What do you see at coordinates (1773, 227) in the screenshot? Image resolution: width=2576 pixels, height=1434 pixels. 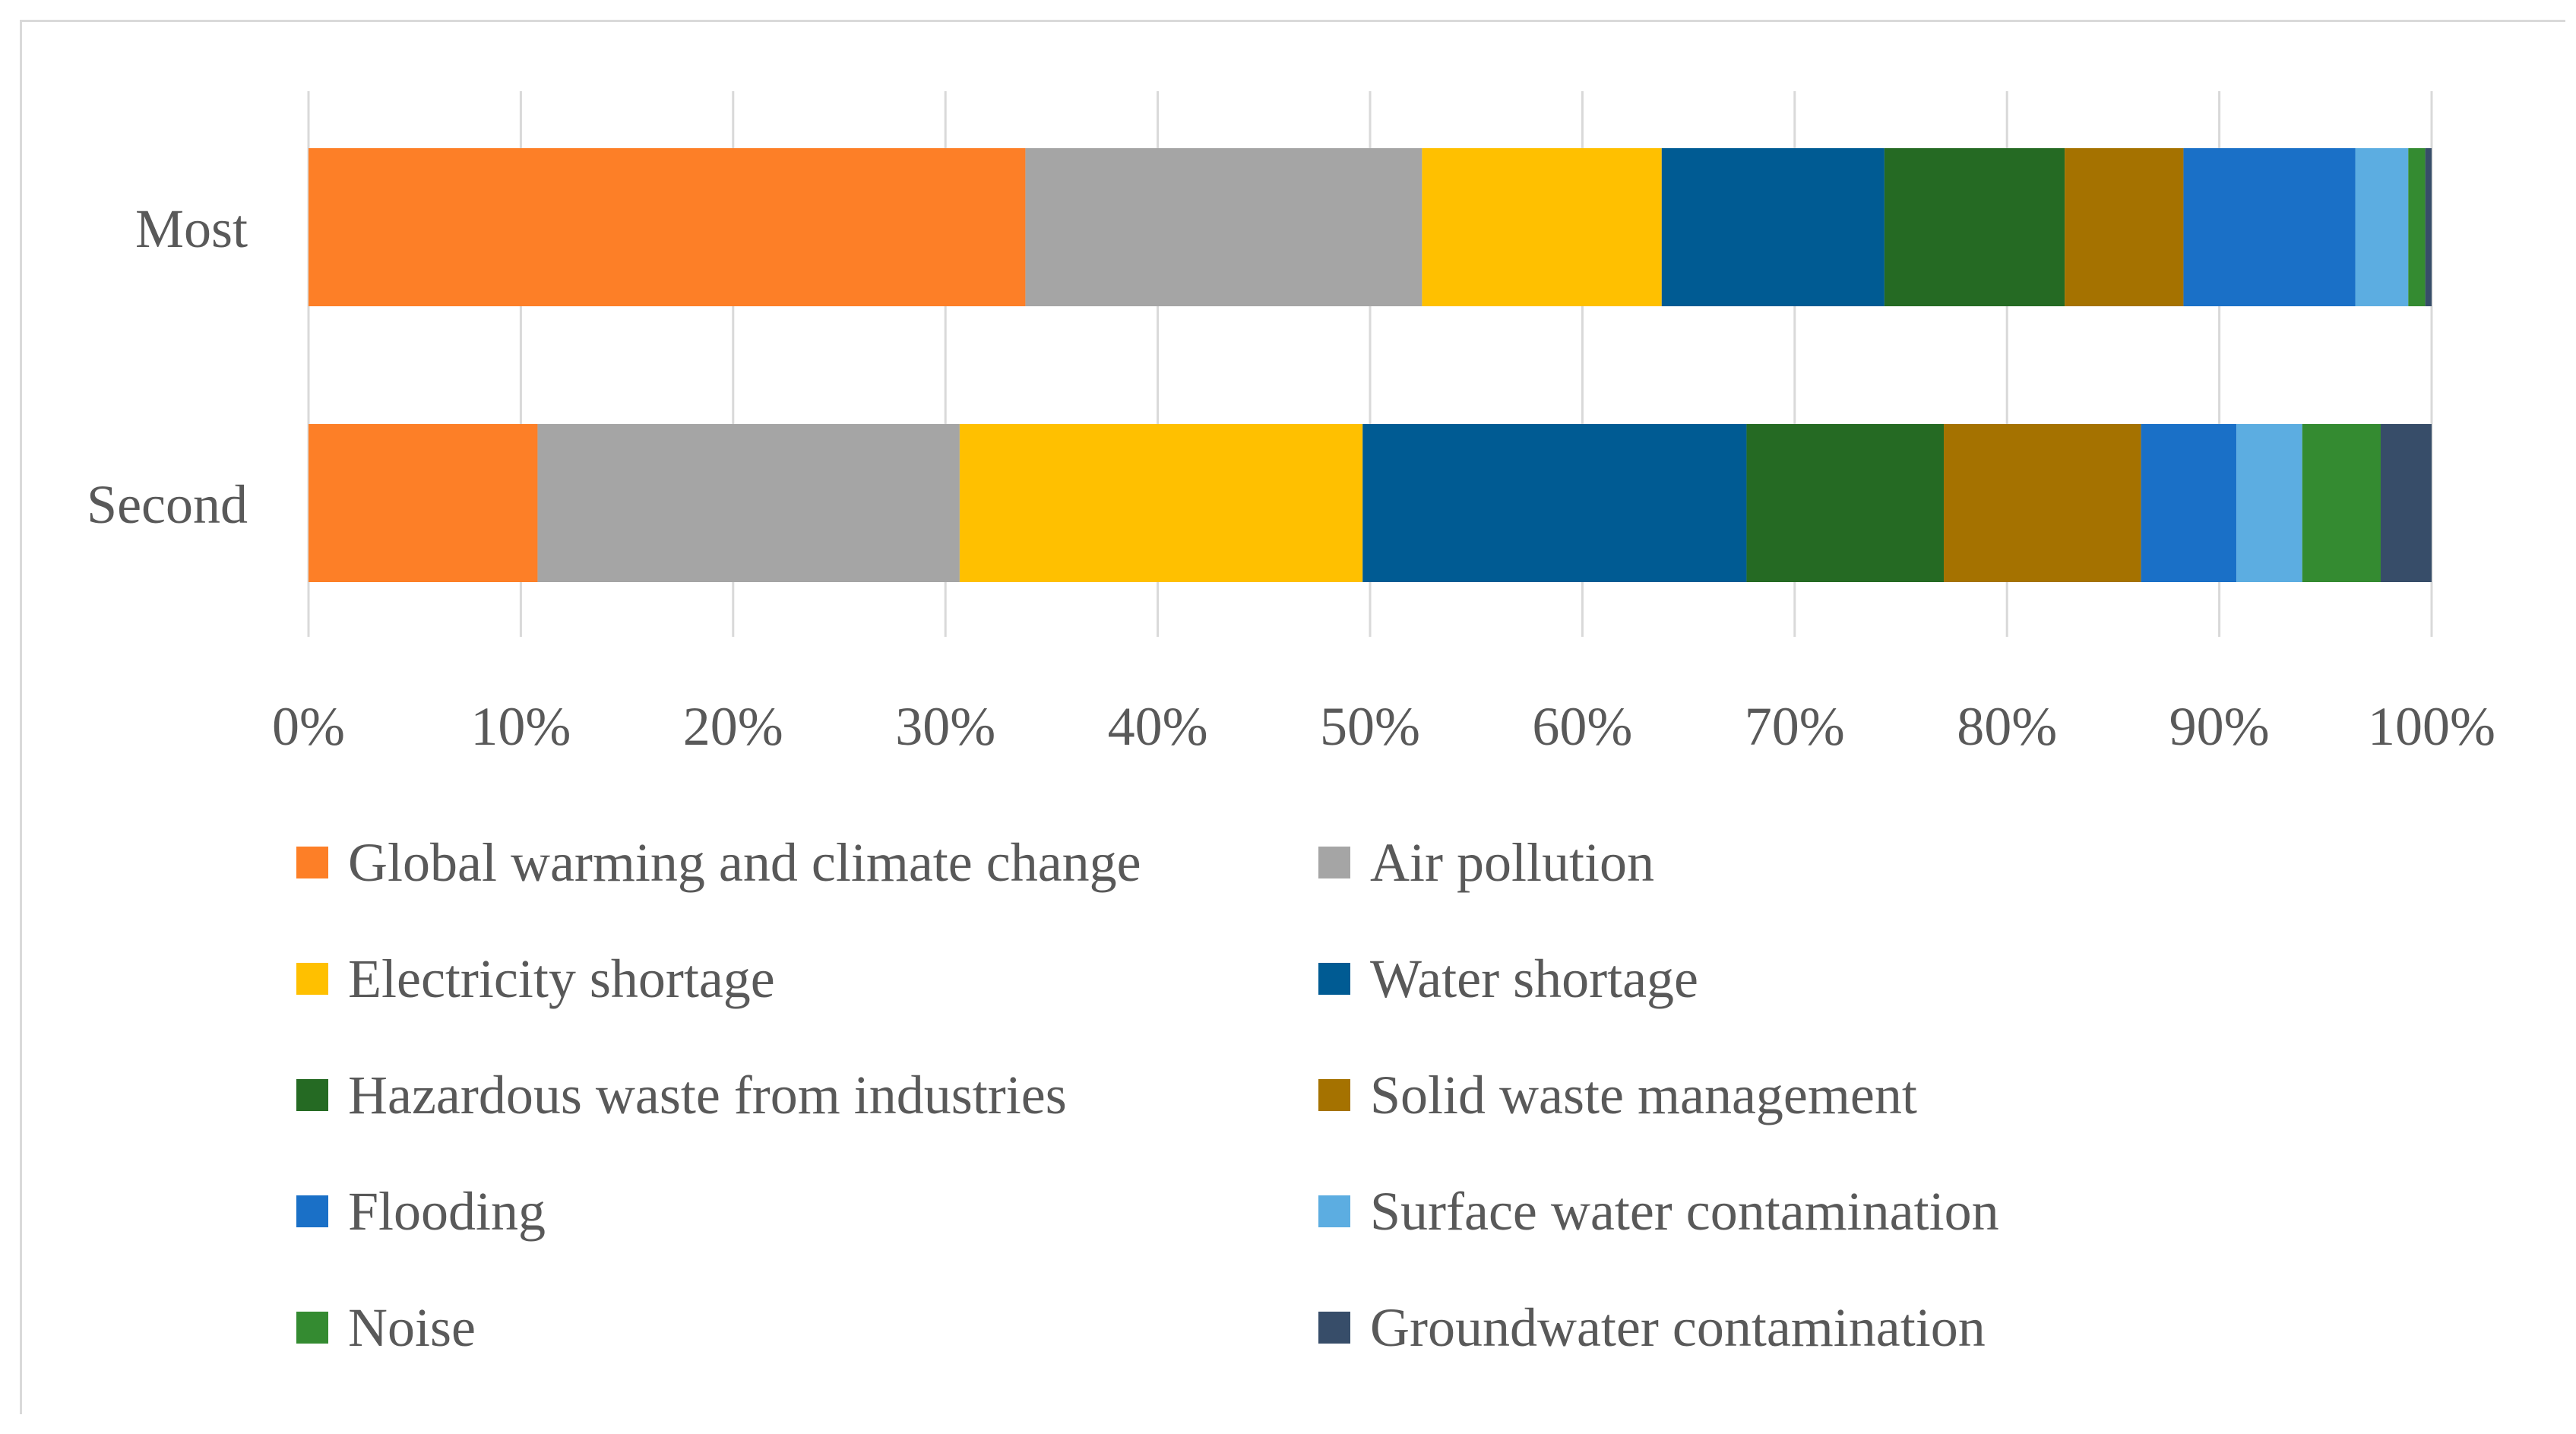 I see `bar-most-water-shortage` at bounding box center [1773, 227].